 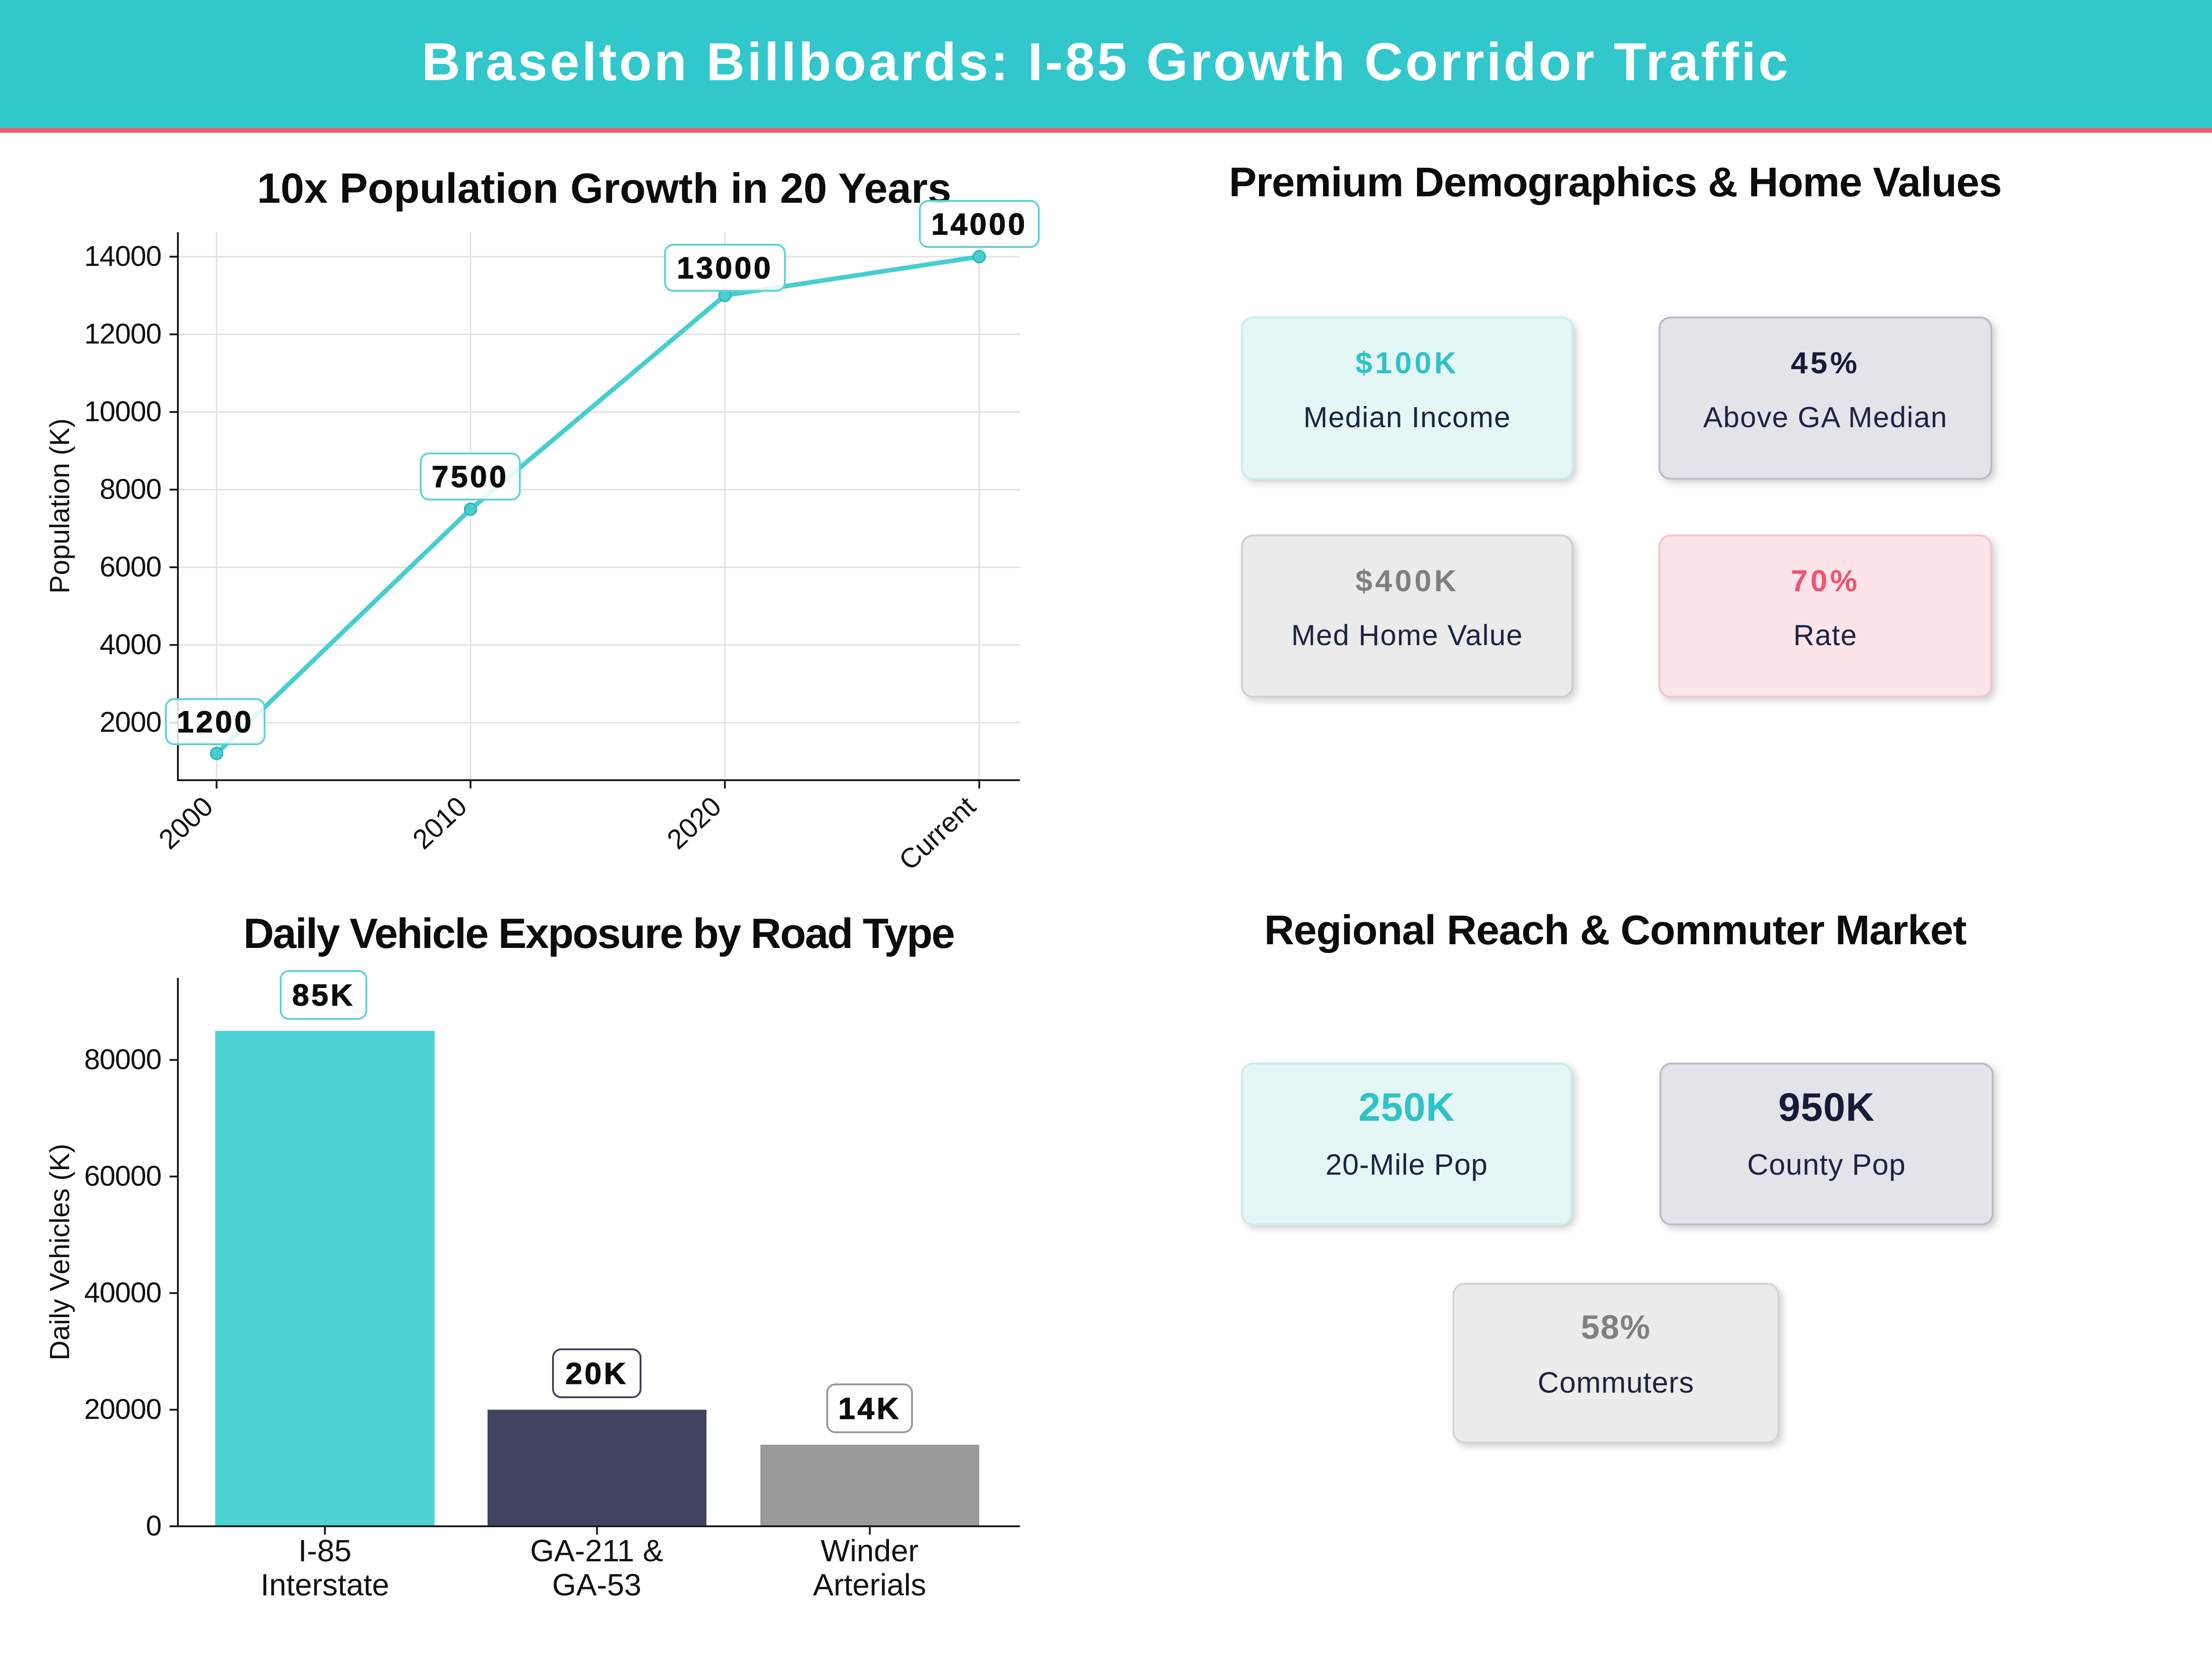 What do you see at coordinates (122, 1409) in the screenshot?
I see `svg-text: 20000` at bounding box center [122, 1409].